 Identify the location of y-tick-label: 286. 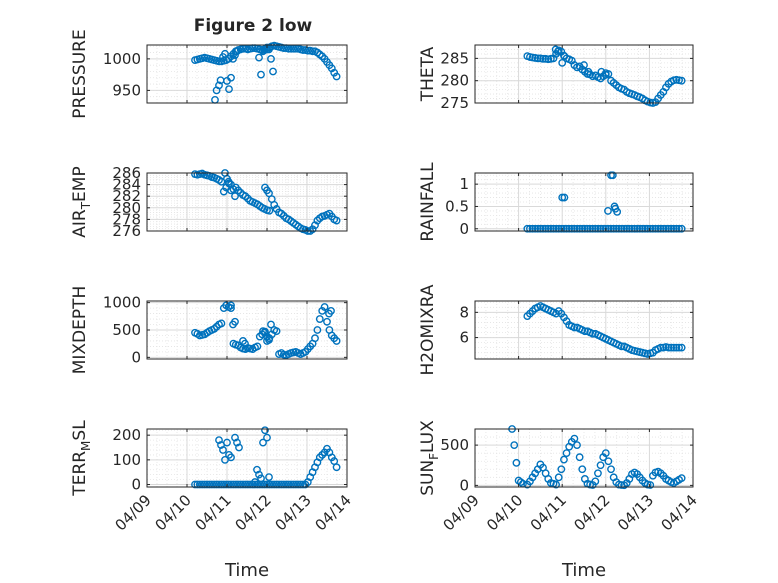
(126, 173).